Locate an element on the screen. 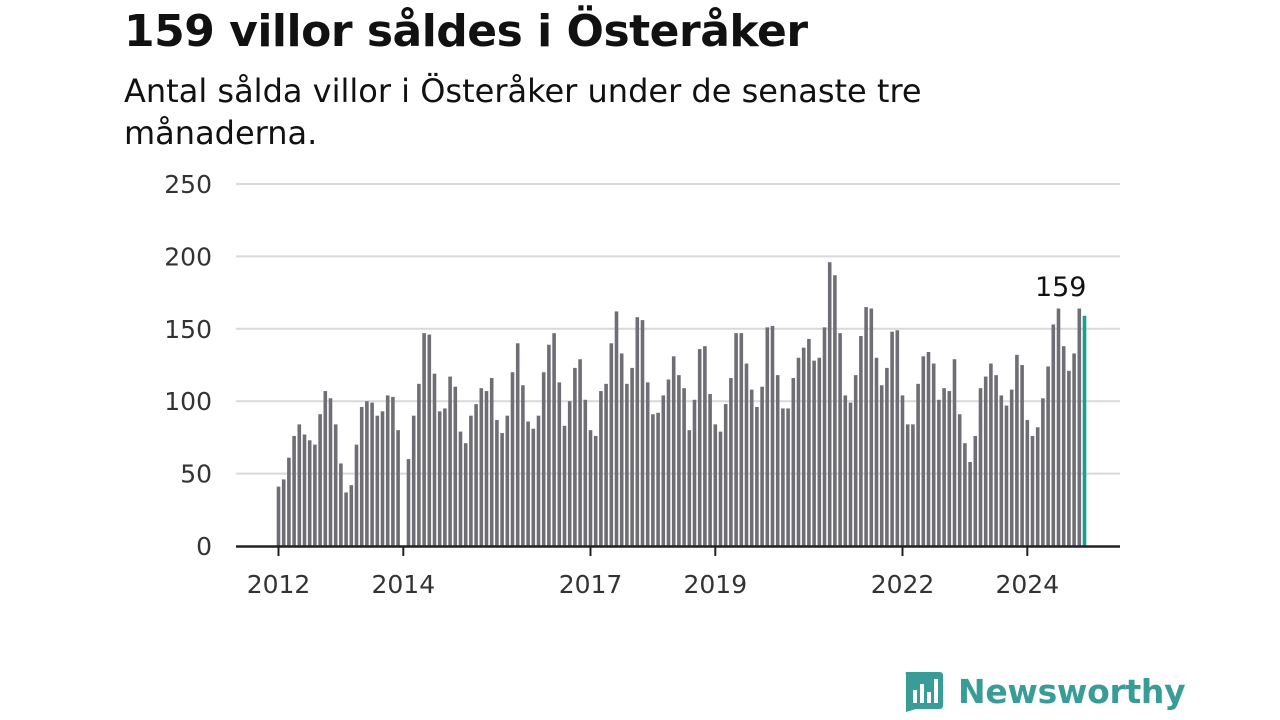  y-tick-label: 0 is located at coordinates (204, 546).